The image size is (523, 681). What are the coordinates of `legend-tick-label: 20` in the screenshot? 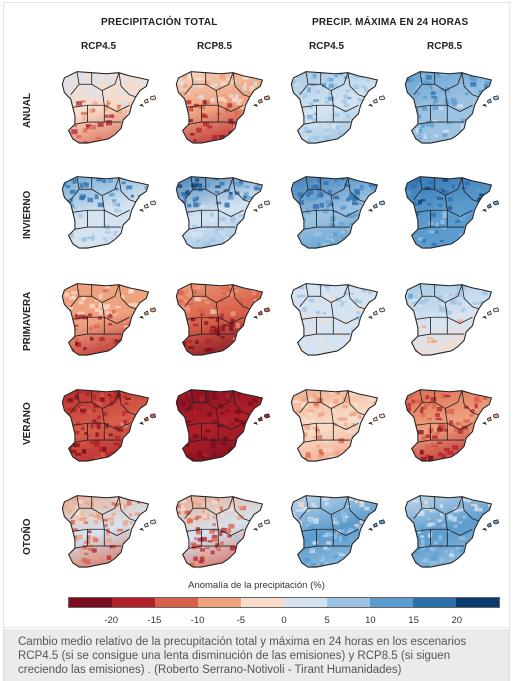 It's located at (457, 620).